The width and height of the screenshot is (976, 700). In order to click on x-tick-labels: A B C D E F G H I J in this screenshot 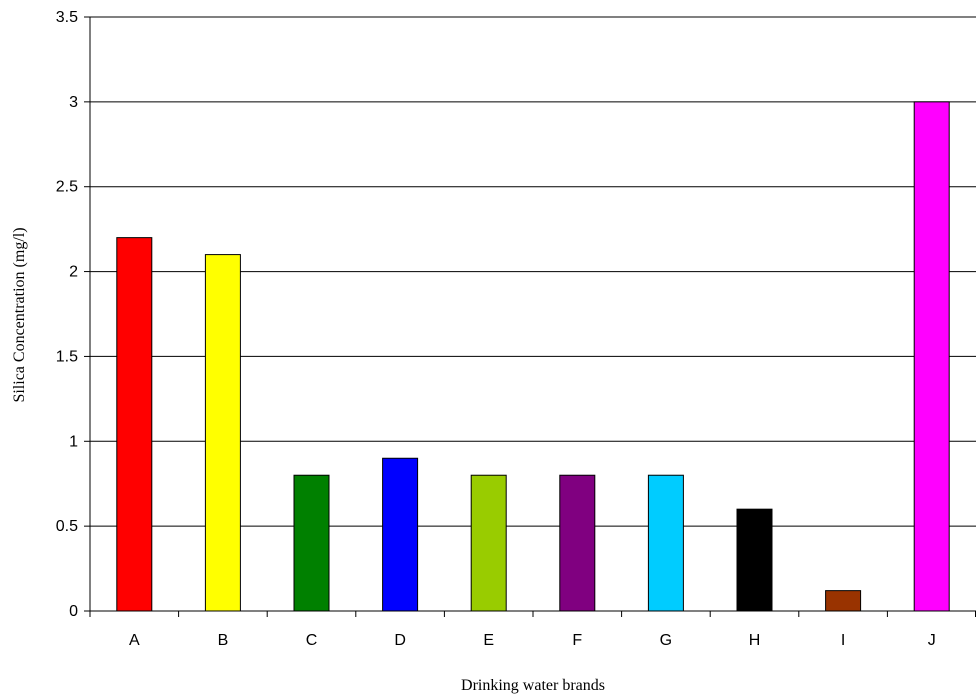, I will do `click(532, 640)`.